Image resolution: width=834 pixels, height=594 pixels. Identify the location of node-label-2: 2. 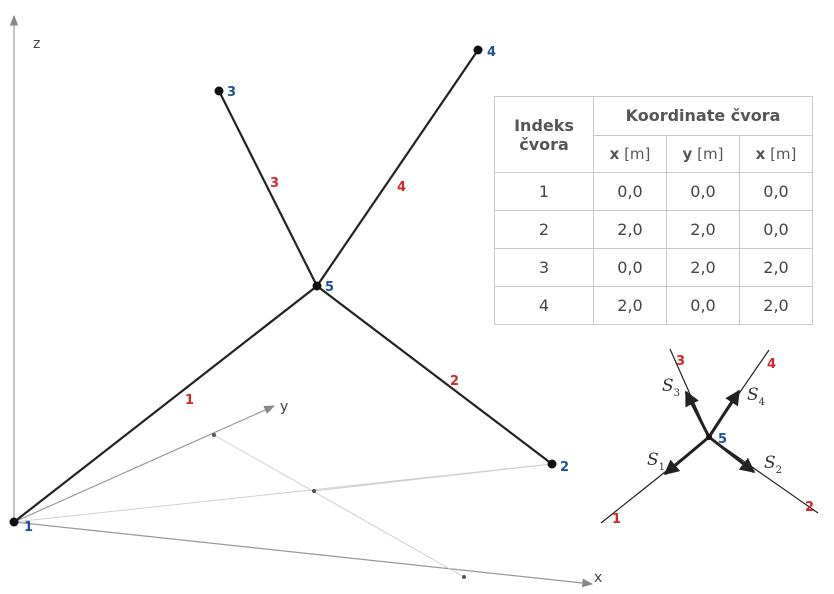
(564, 467).